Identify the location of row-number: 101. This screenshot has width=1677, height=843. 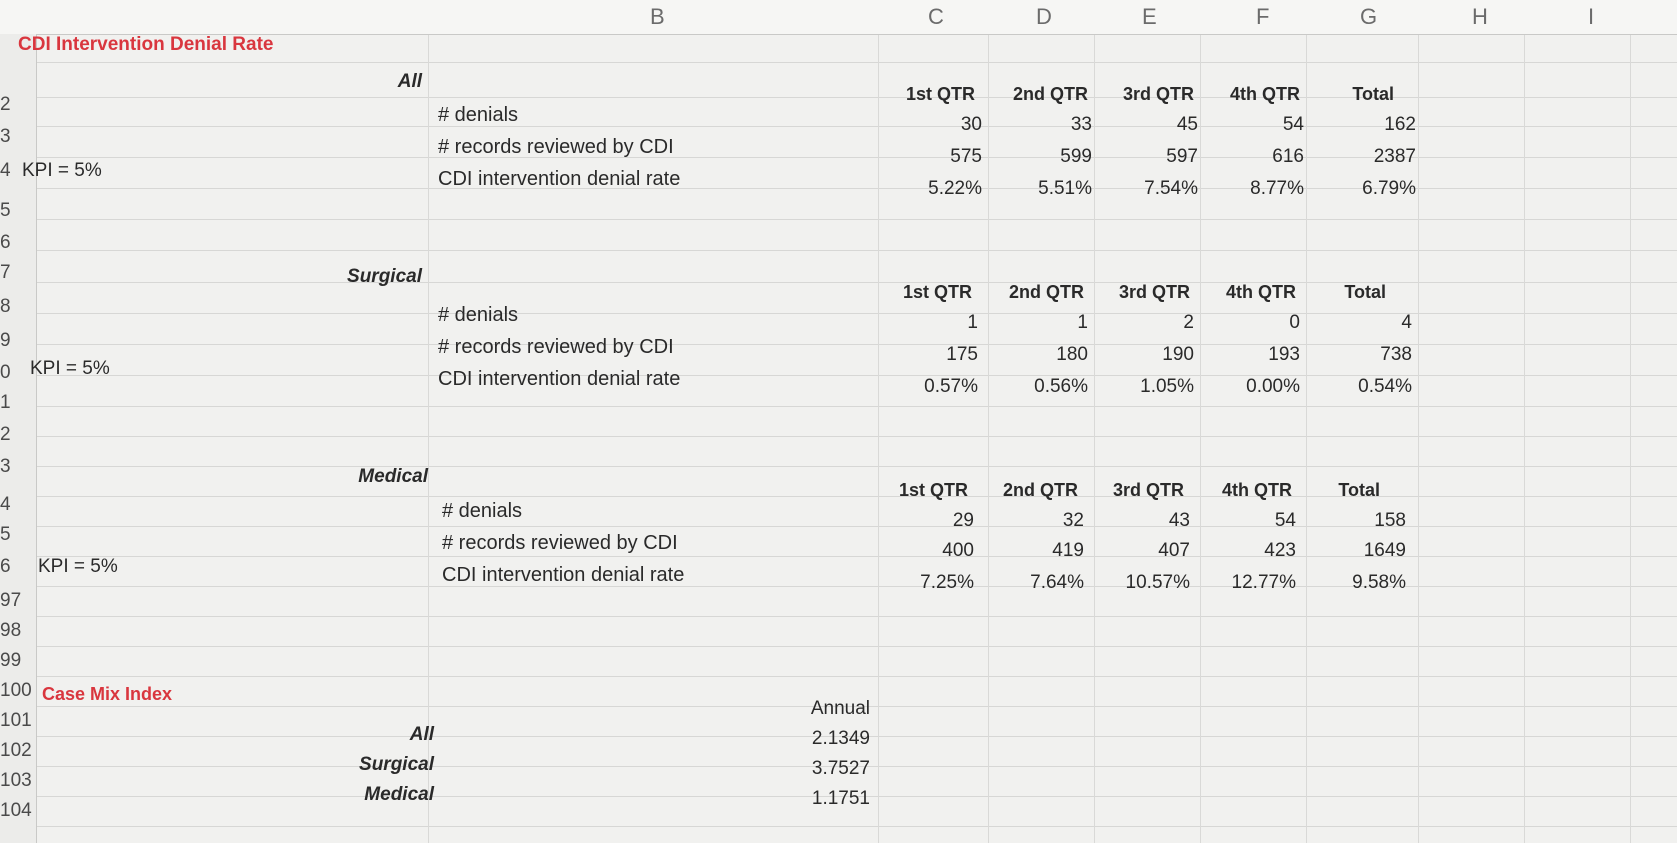
(16, 720).